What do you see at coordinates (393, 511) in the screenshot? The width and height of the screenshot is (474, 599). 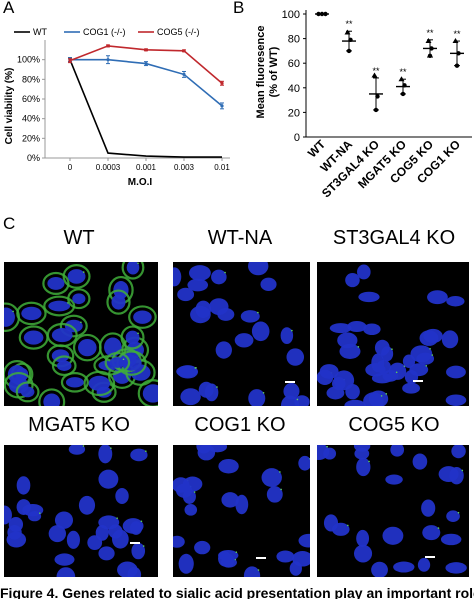 I see `micrograph-cog5-ko` at bounding box center [393, 511].